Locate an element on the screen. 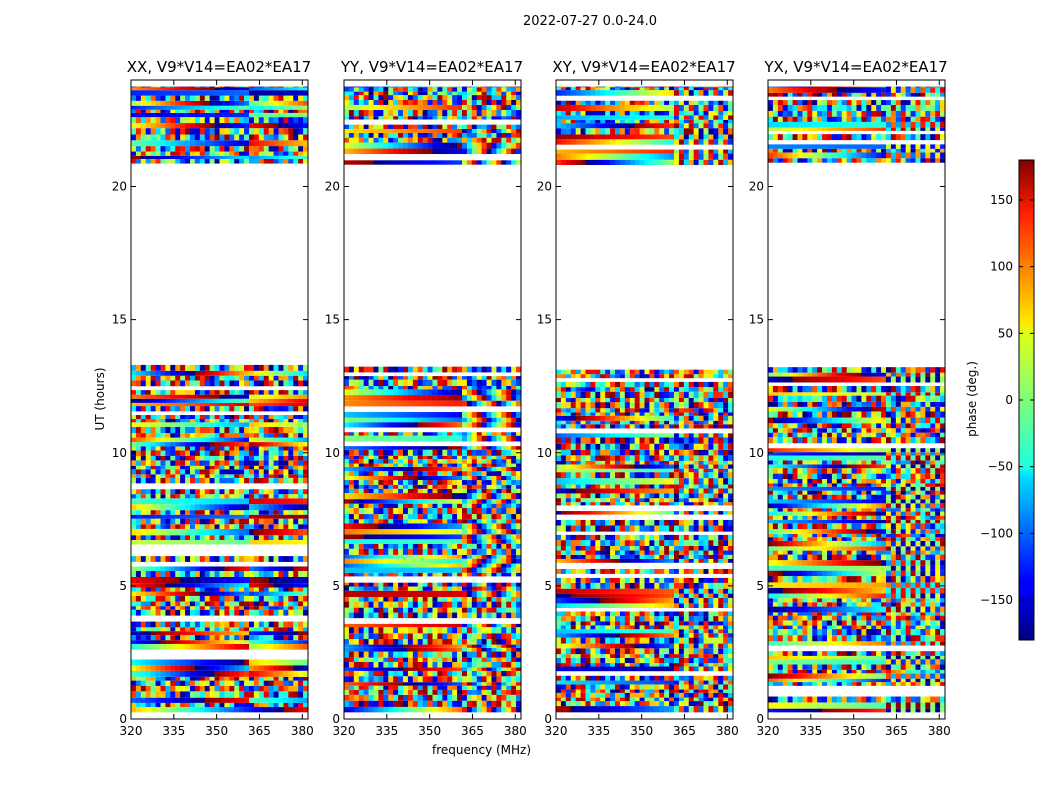 This screenshot has width=1050, height=800. panel-title-yx: YX, V9*V14=EA02*EA17 is located at coordinates (856, 67).